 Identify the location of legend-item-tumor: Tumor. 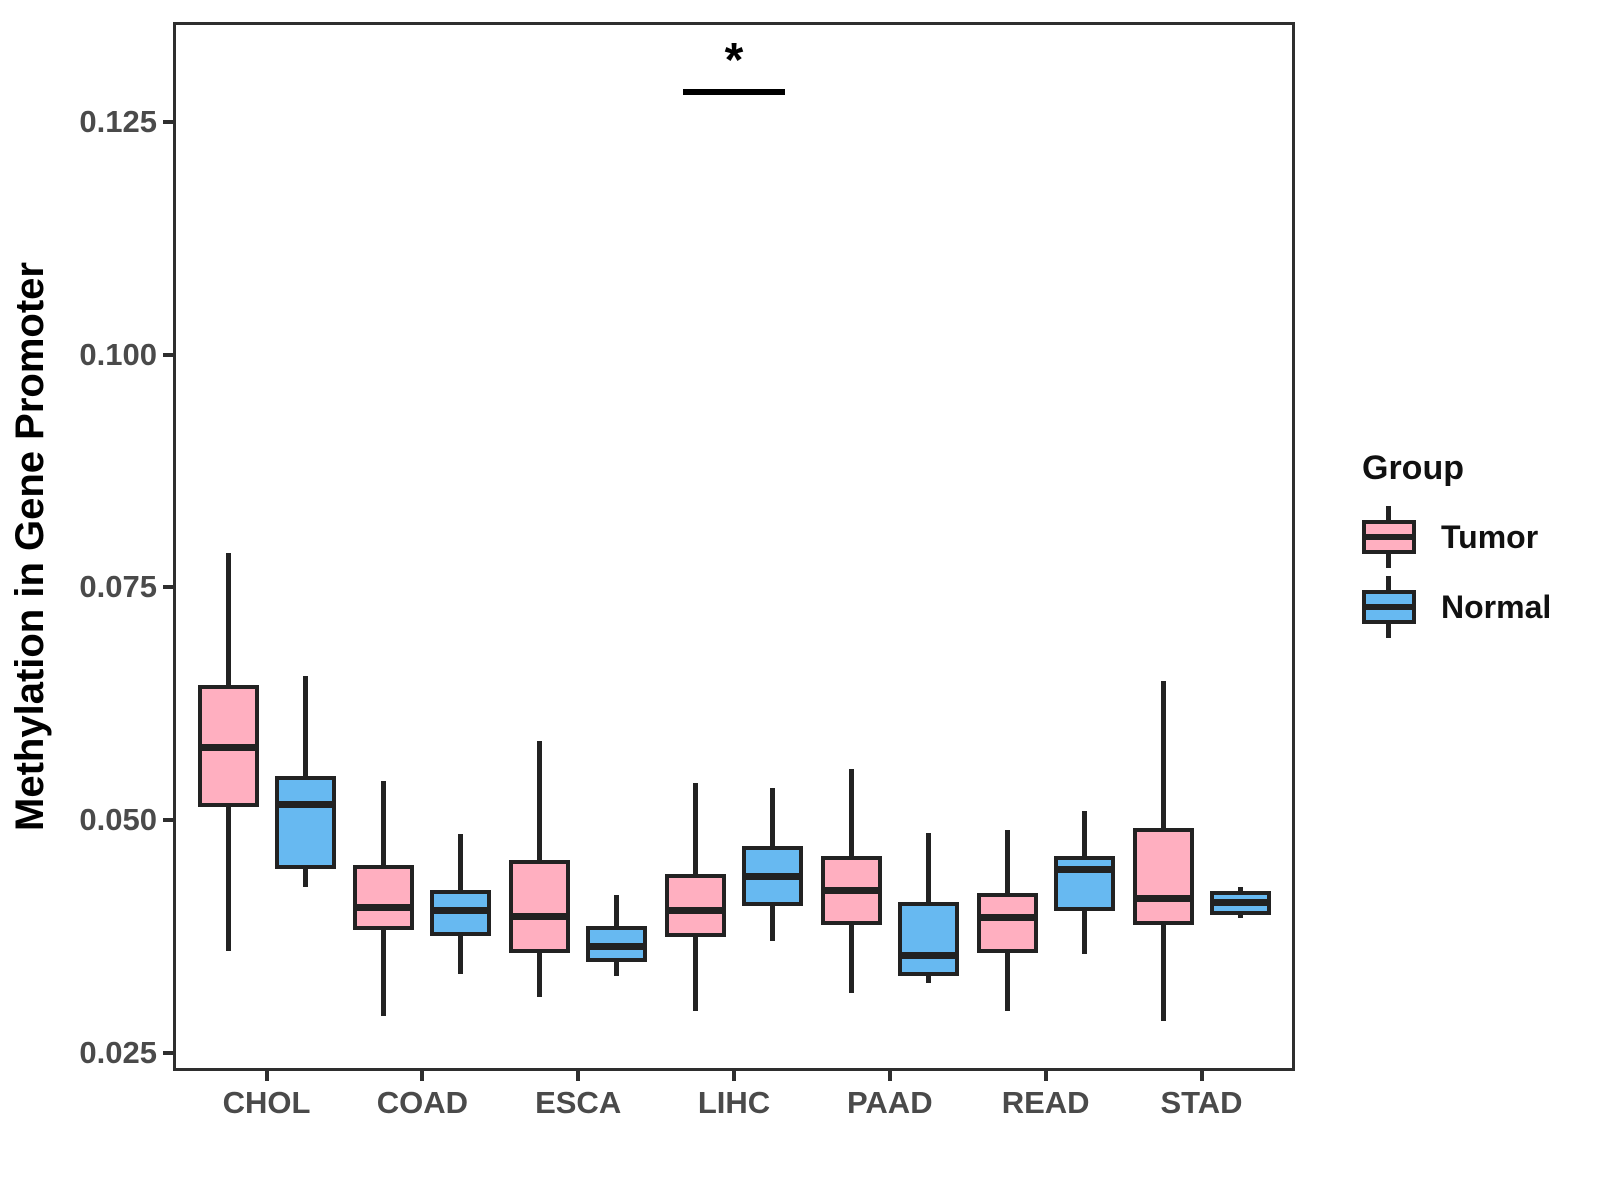
(1481, 537).